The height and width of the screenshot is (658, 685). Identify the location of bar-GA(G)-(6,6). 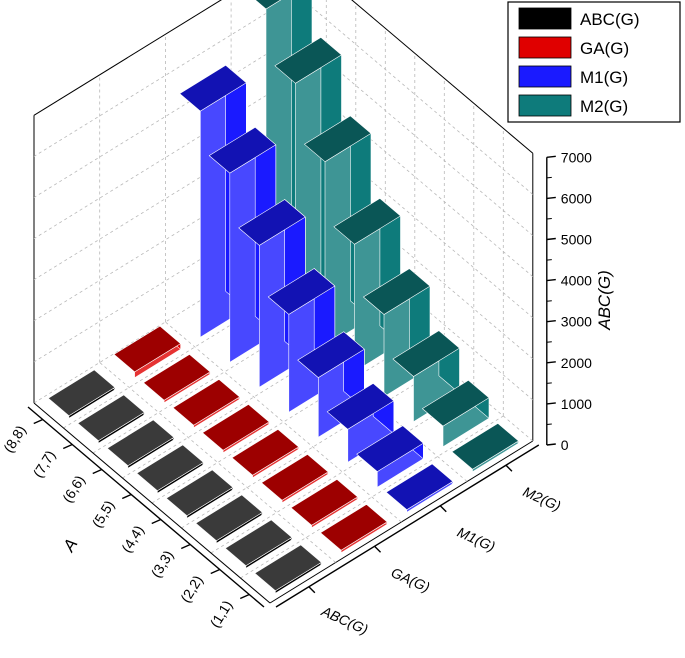
(206, 404).